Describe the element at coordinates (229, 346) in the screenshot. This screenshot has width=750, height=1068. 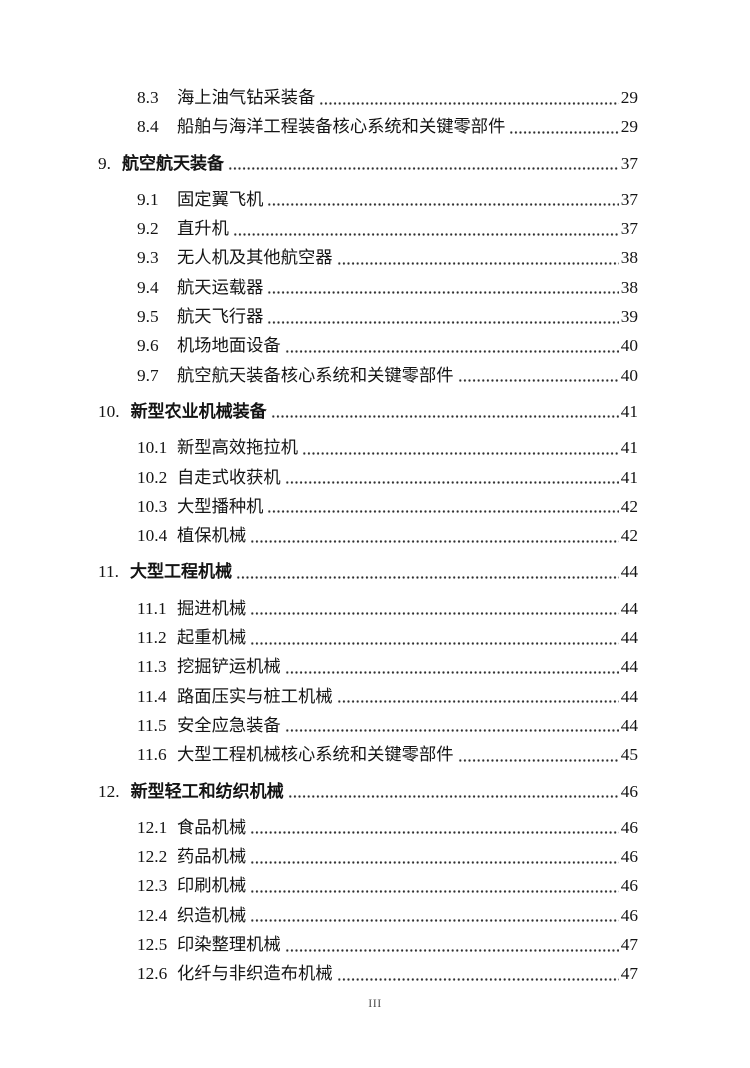
I see `entry-title: 机场地面设备` at that location.